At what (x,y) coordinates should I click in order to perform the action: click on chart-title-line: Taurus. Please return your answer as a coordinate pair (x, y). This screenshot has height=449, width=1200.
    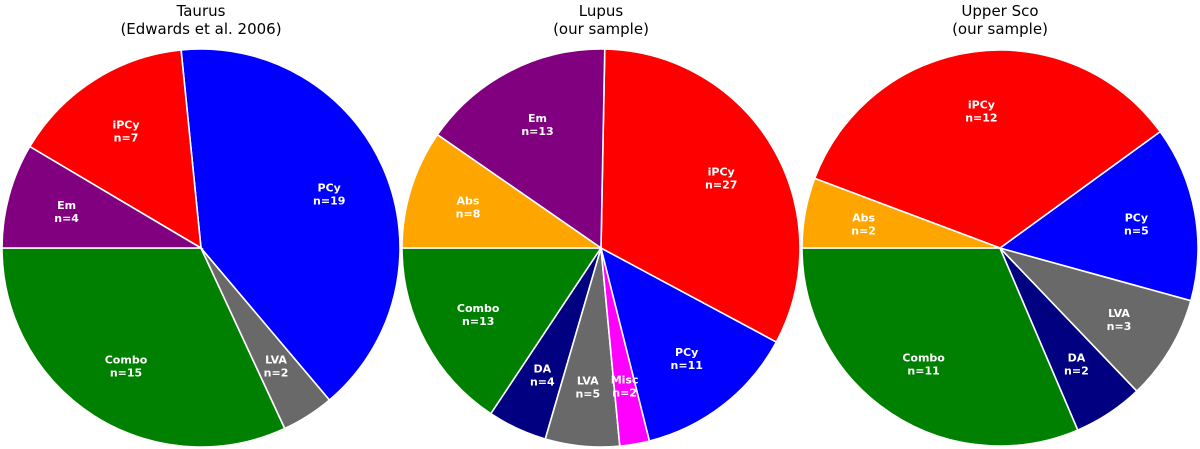
    Looking at the image, I should click on (201, 11).